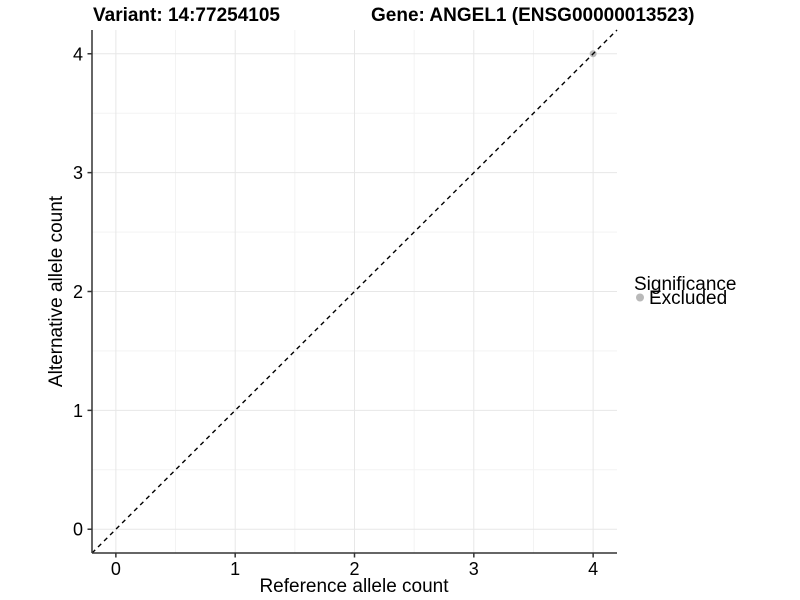 This screenshot has width=800, height=600. I want to click on y-tick-label: 4, so click(78, 54).